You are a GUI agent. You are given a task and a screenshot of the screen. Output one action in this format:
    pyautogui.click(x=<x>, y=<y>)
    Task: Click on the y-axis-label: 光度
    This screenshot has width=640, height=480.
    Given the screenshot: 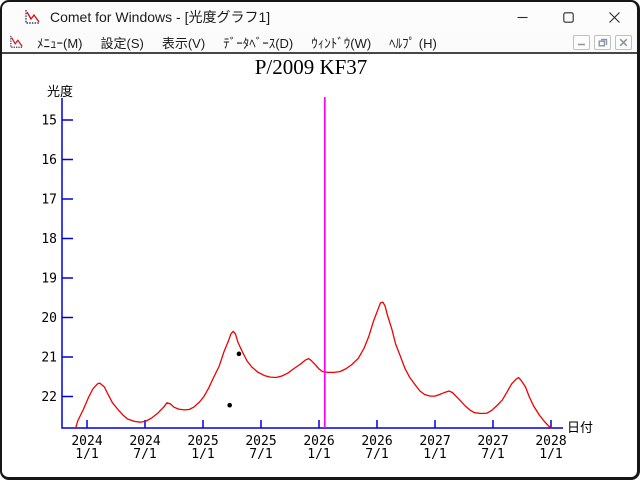 What is the action you would take?
    pyautogui.click(x=60, y=92)
    